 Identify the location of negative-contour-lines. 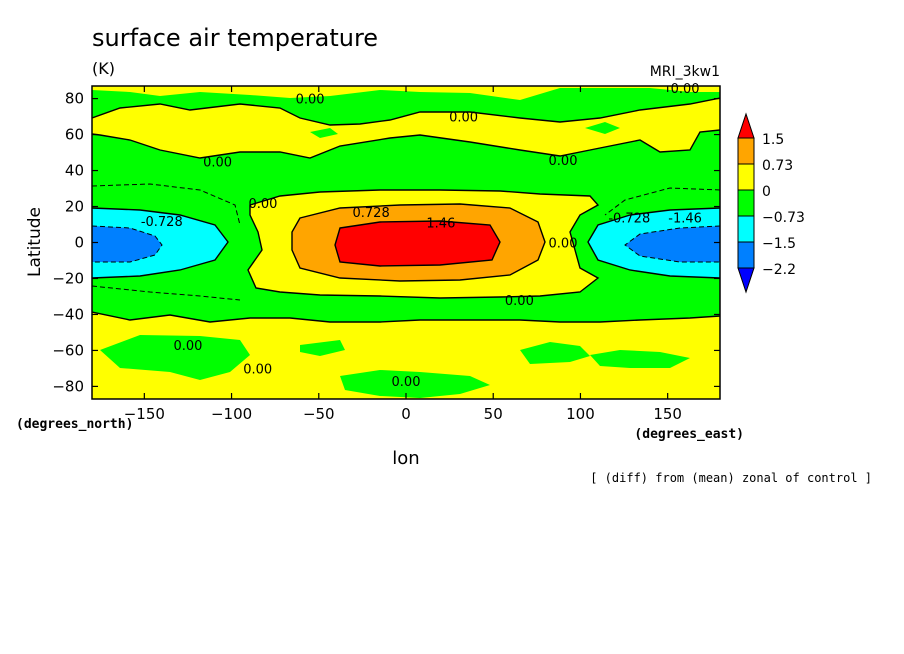
(406, 242).